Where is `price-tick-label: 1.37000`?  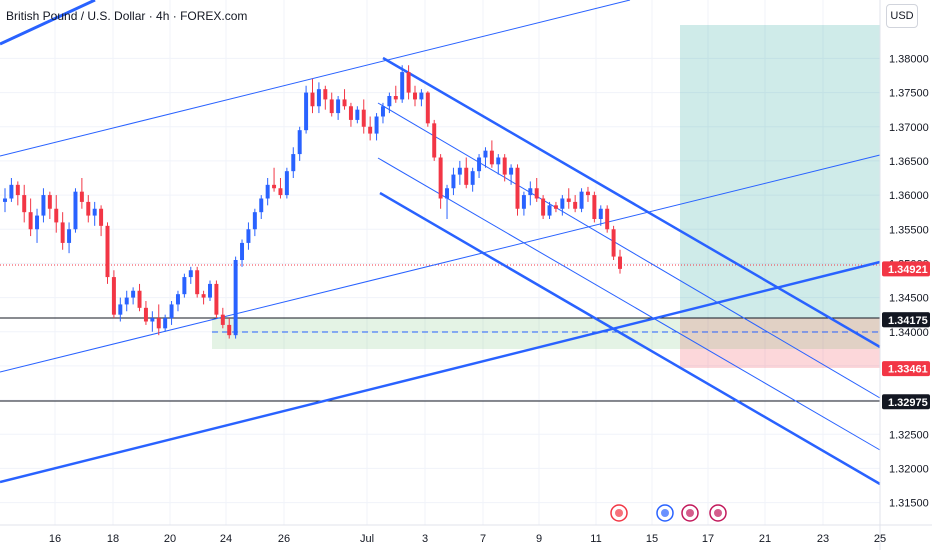 price-tick-label: 1.37000 is located at coordinates (909, 128).